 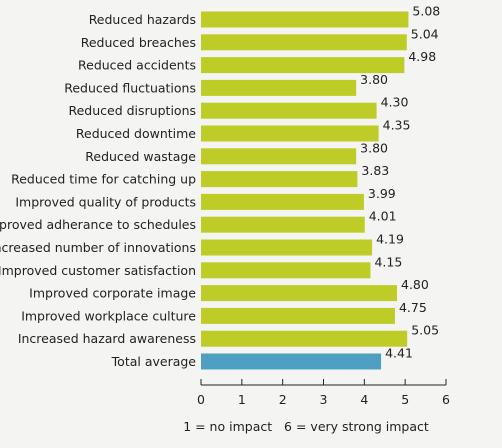 What do you see at coordinates (374, 79) in the screenshot?
I see `value-label-3: 3.80` at bounding box center [374, 79].